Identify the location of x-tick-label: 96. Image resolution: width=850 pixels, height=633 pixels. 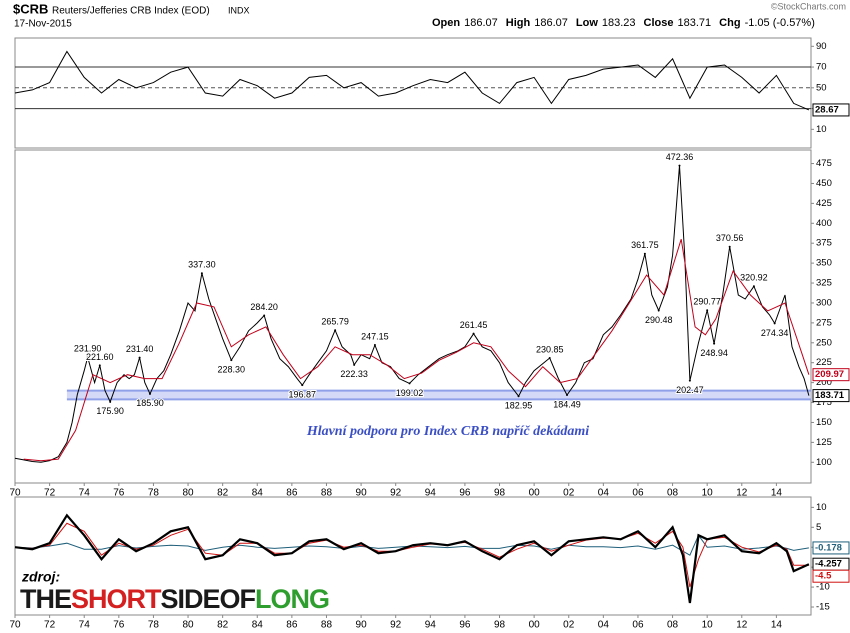
(465, 625).